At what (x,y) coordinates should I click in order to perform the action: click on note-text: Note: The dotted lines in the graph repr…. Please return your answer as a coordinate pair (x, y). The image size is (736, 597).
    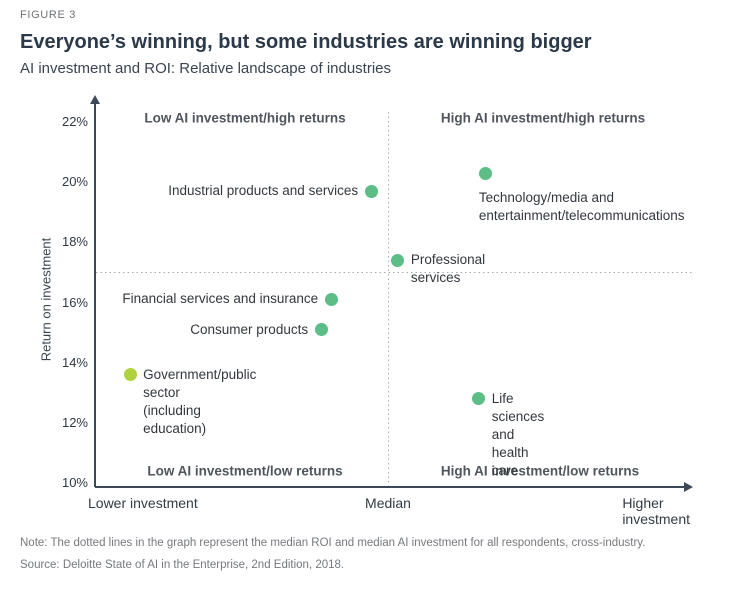
    Looking at the image, I should click on (333, 543).